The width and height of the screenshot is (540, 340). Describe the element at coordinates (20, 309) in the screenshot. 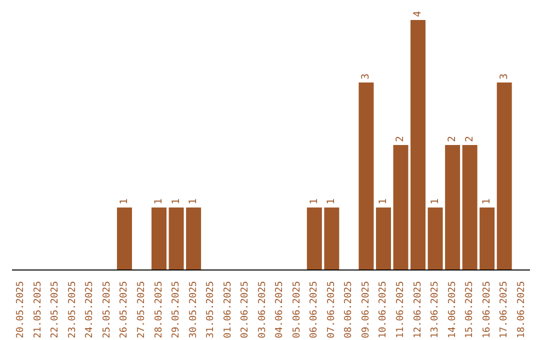

I see `x-tick-label: 20.05.2025` at that location.